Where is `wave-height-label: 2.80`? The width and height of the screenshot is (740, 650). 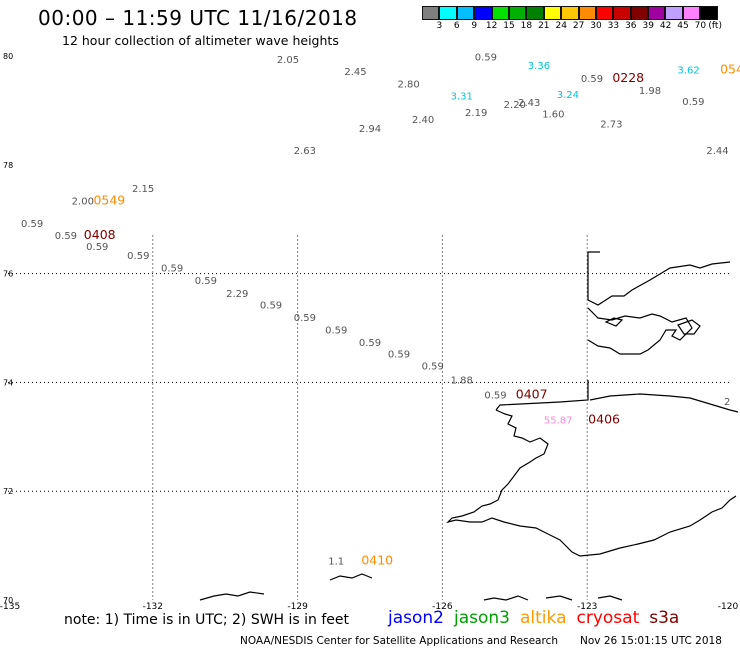 wave-height-label: 2.80 is located at coordinates (408, 85).